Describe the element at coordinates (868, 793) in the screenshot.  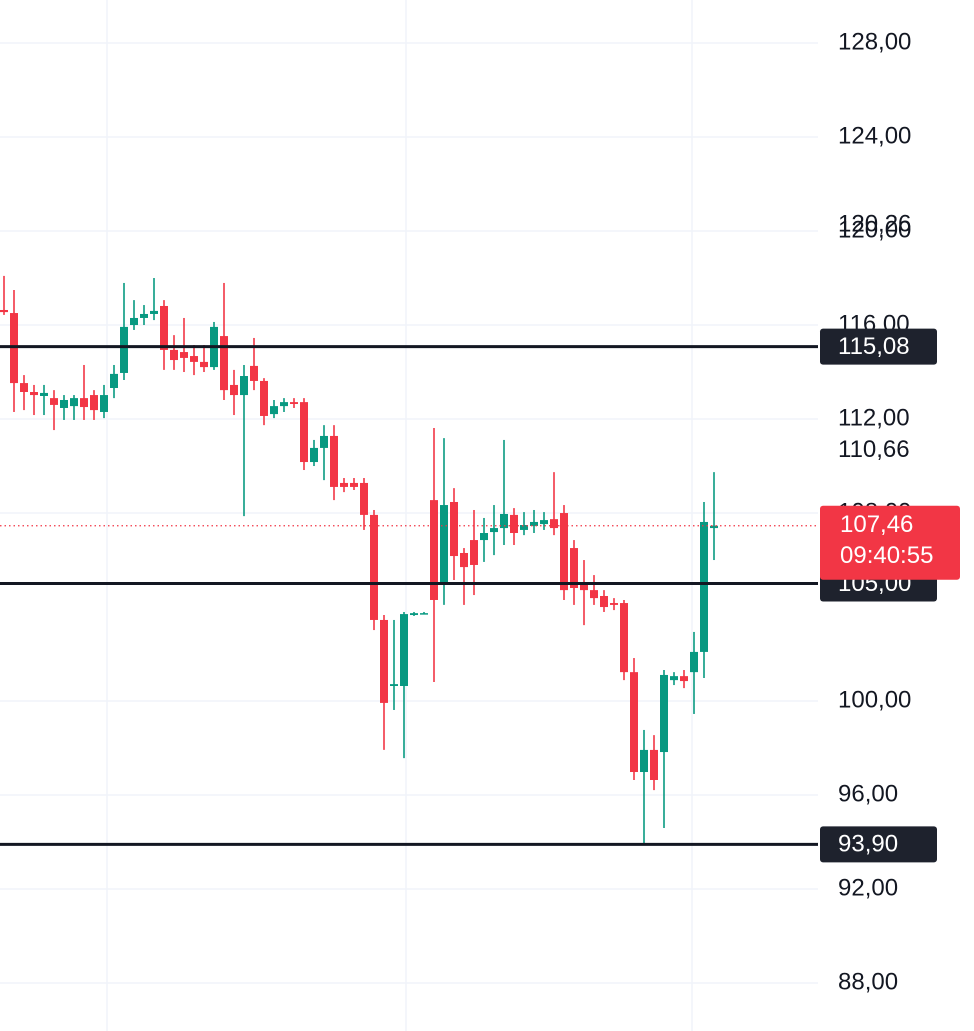
I see `y-tick-label: 96,00` at that location.